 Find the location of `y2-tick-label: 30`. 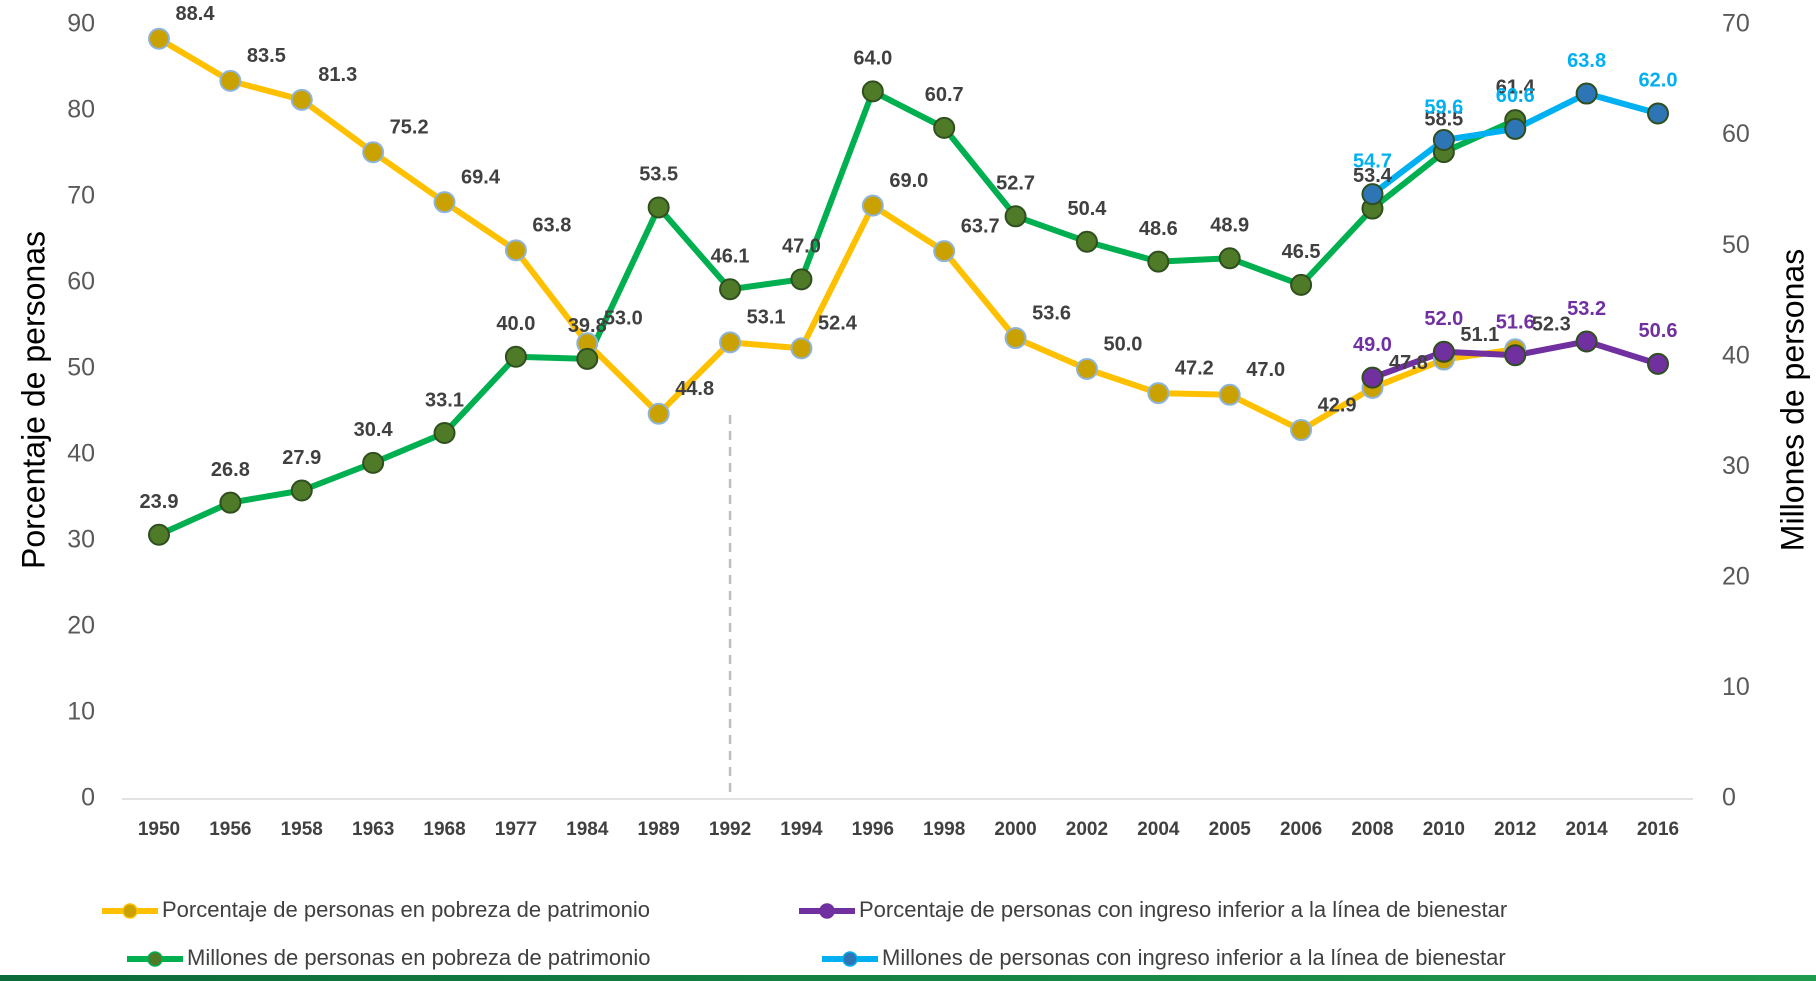

y2-tick-label: 30 is located at coordinates (1736, 466).